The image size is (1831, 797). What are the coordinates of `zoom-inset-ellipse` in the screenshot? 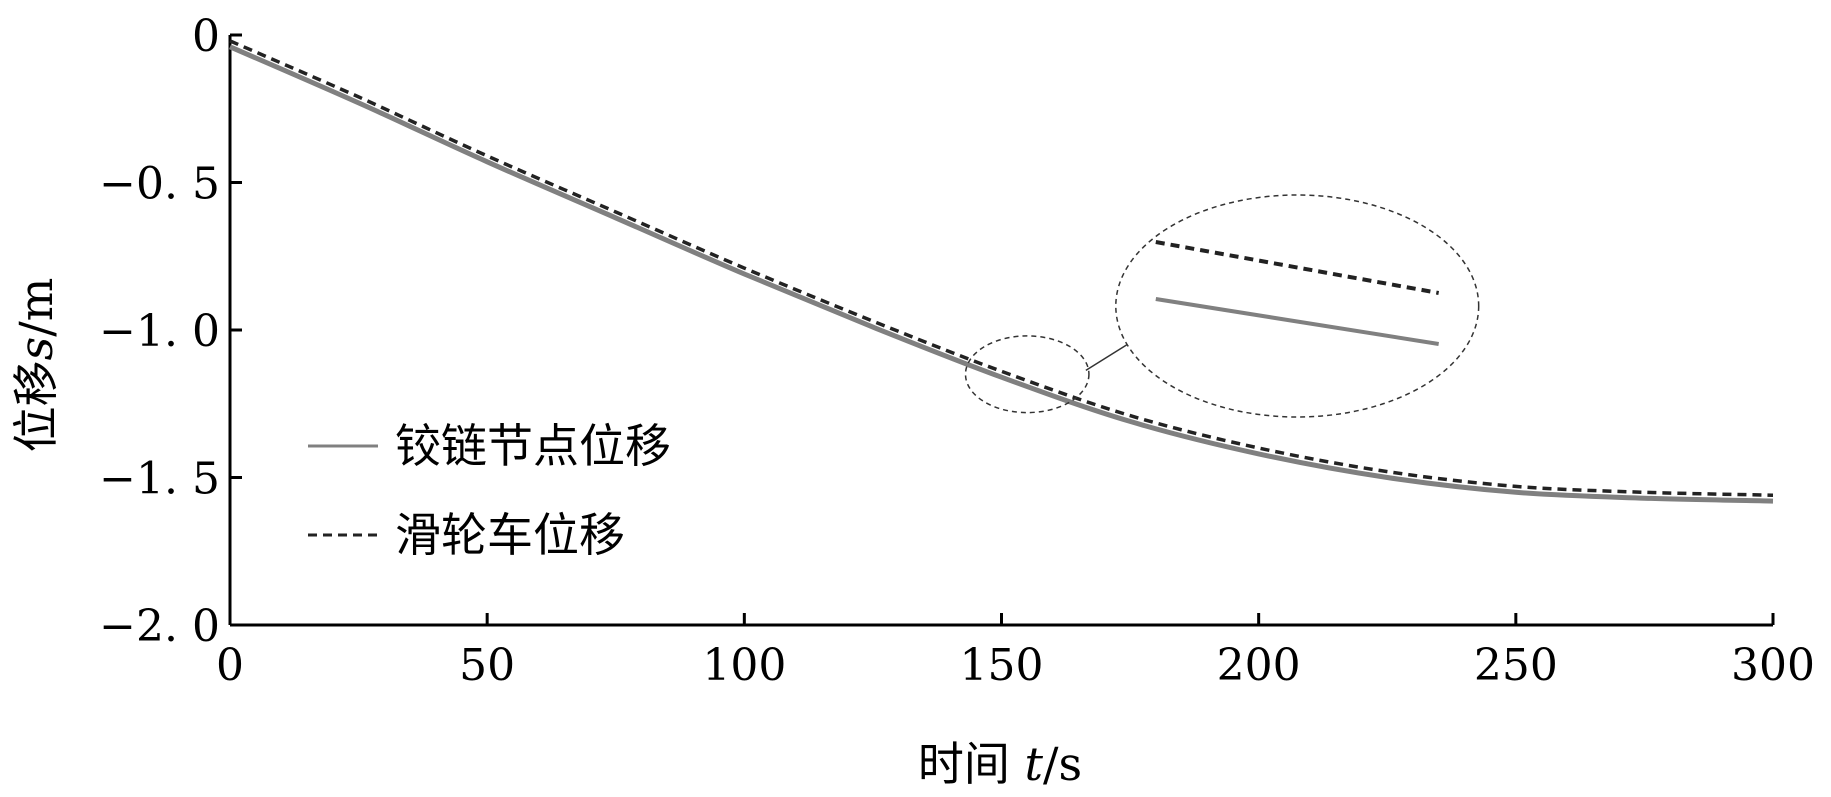 It's located at (1297, 306).